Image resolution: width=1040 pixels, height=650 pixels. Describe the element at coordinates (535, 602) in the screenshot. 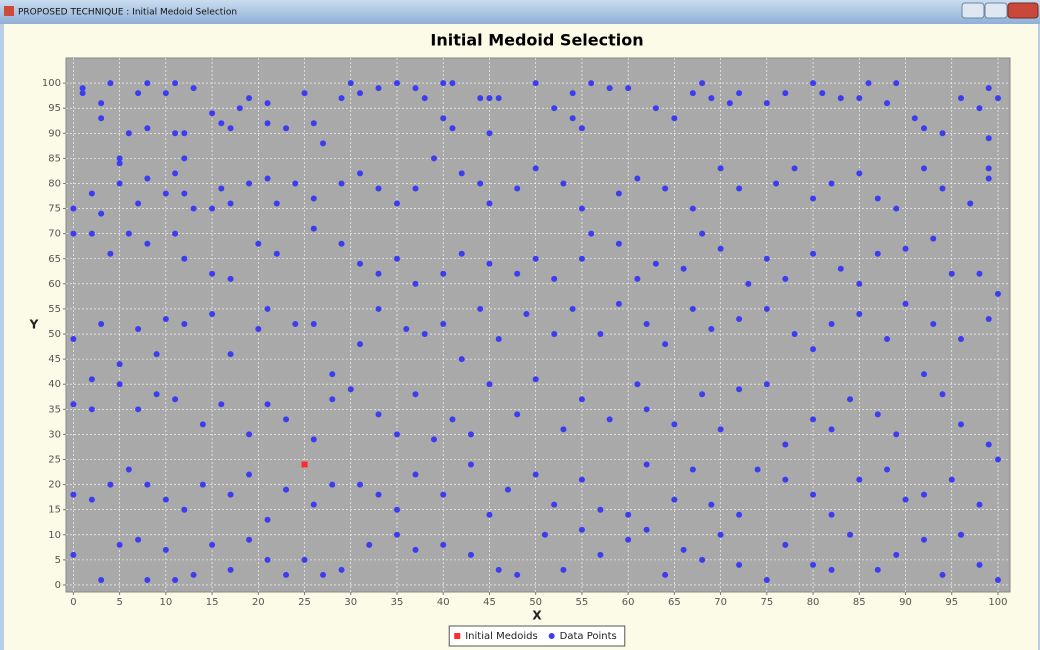

I see `x-tick-label: 50` at that location.